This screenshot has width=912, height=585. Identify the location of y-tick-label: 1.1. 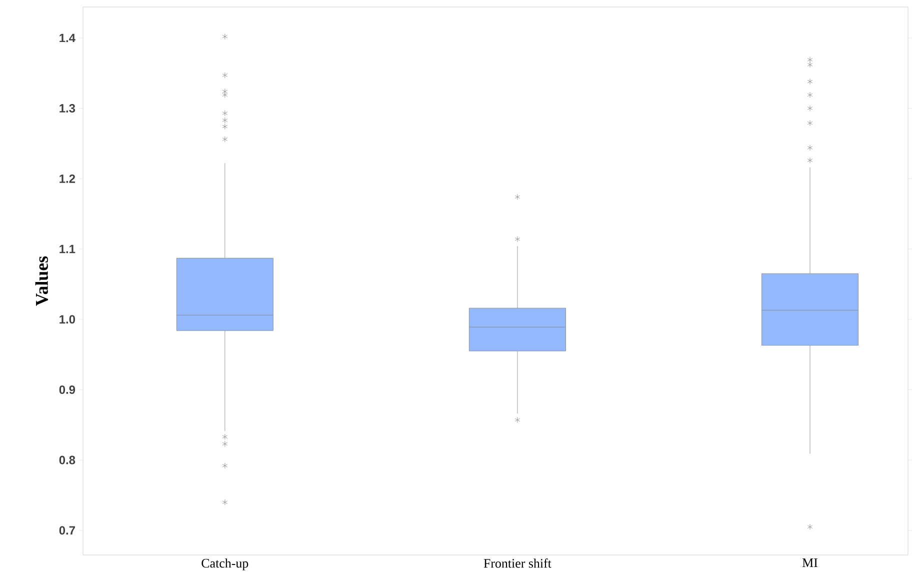
(68, 249).